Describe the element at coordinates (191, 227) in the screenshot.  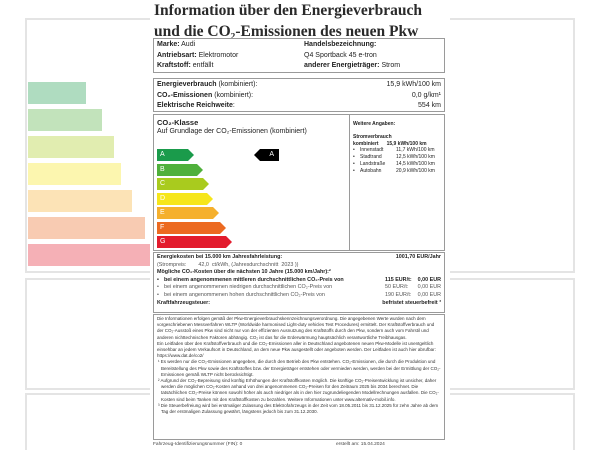
I see `co2-class-bar-f: F` at that location.